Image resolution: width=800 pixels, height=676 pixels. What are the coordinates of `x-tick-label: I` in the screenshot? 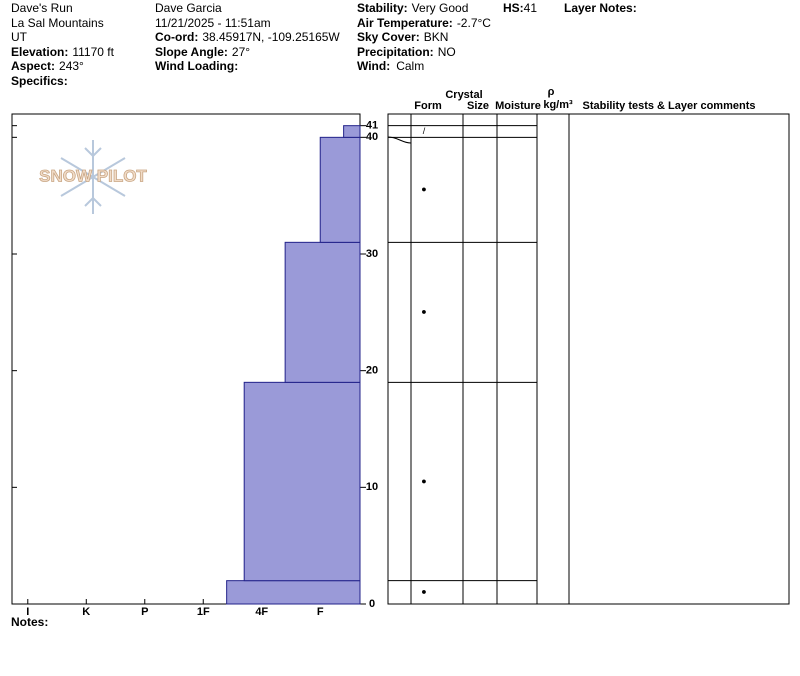 It's located at (27, 612).